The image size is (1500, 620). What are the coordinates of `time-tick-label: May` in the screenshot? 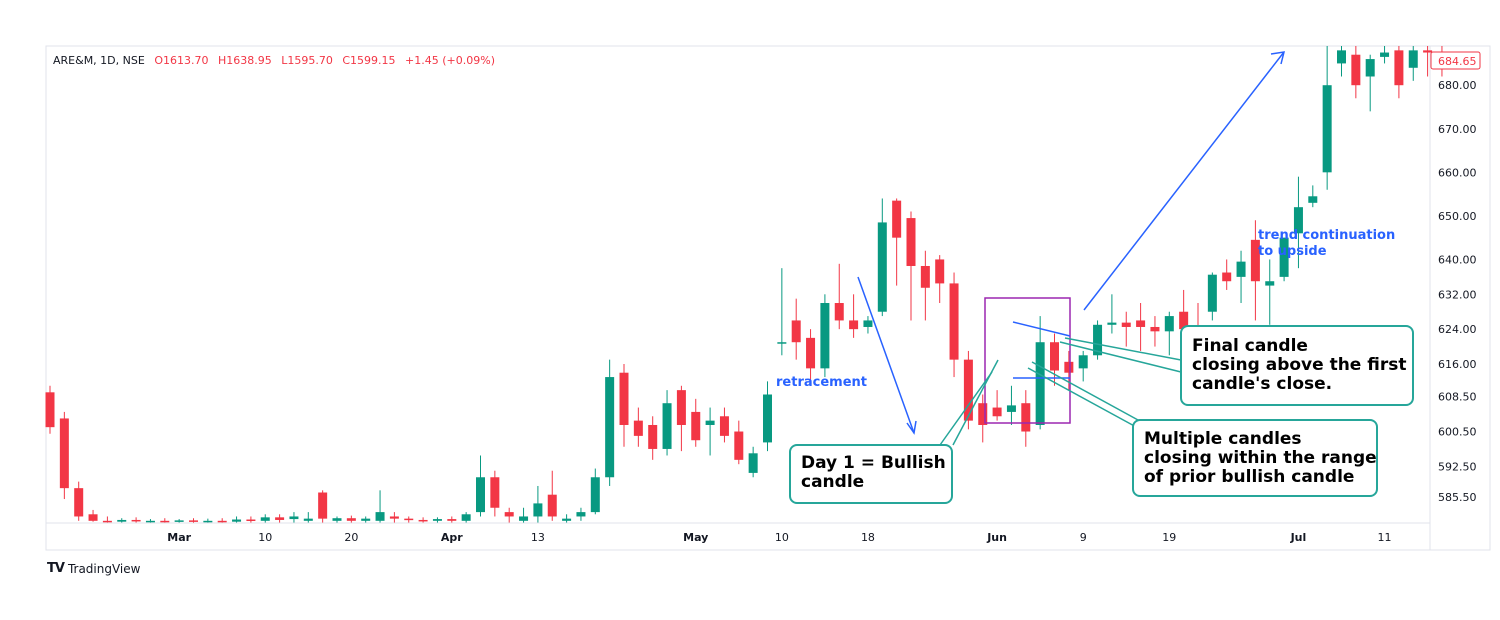 It's located at (695, 537).